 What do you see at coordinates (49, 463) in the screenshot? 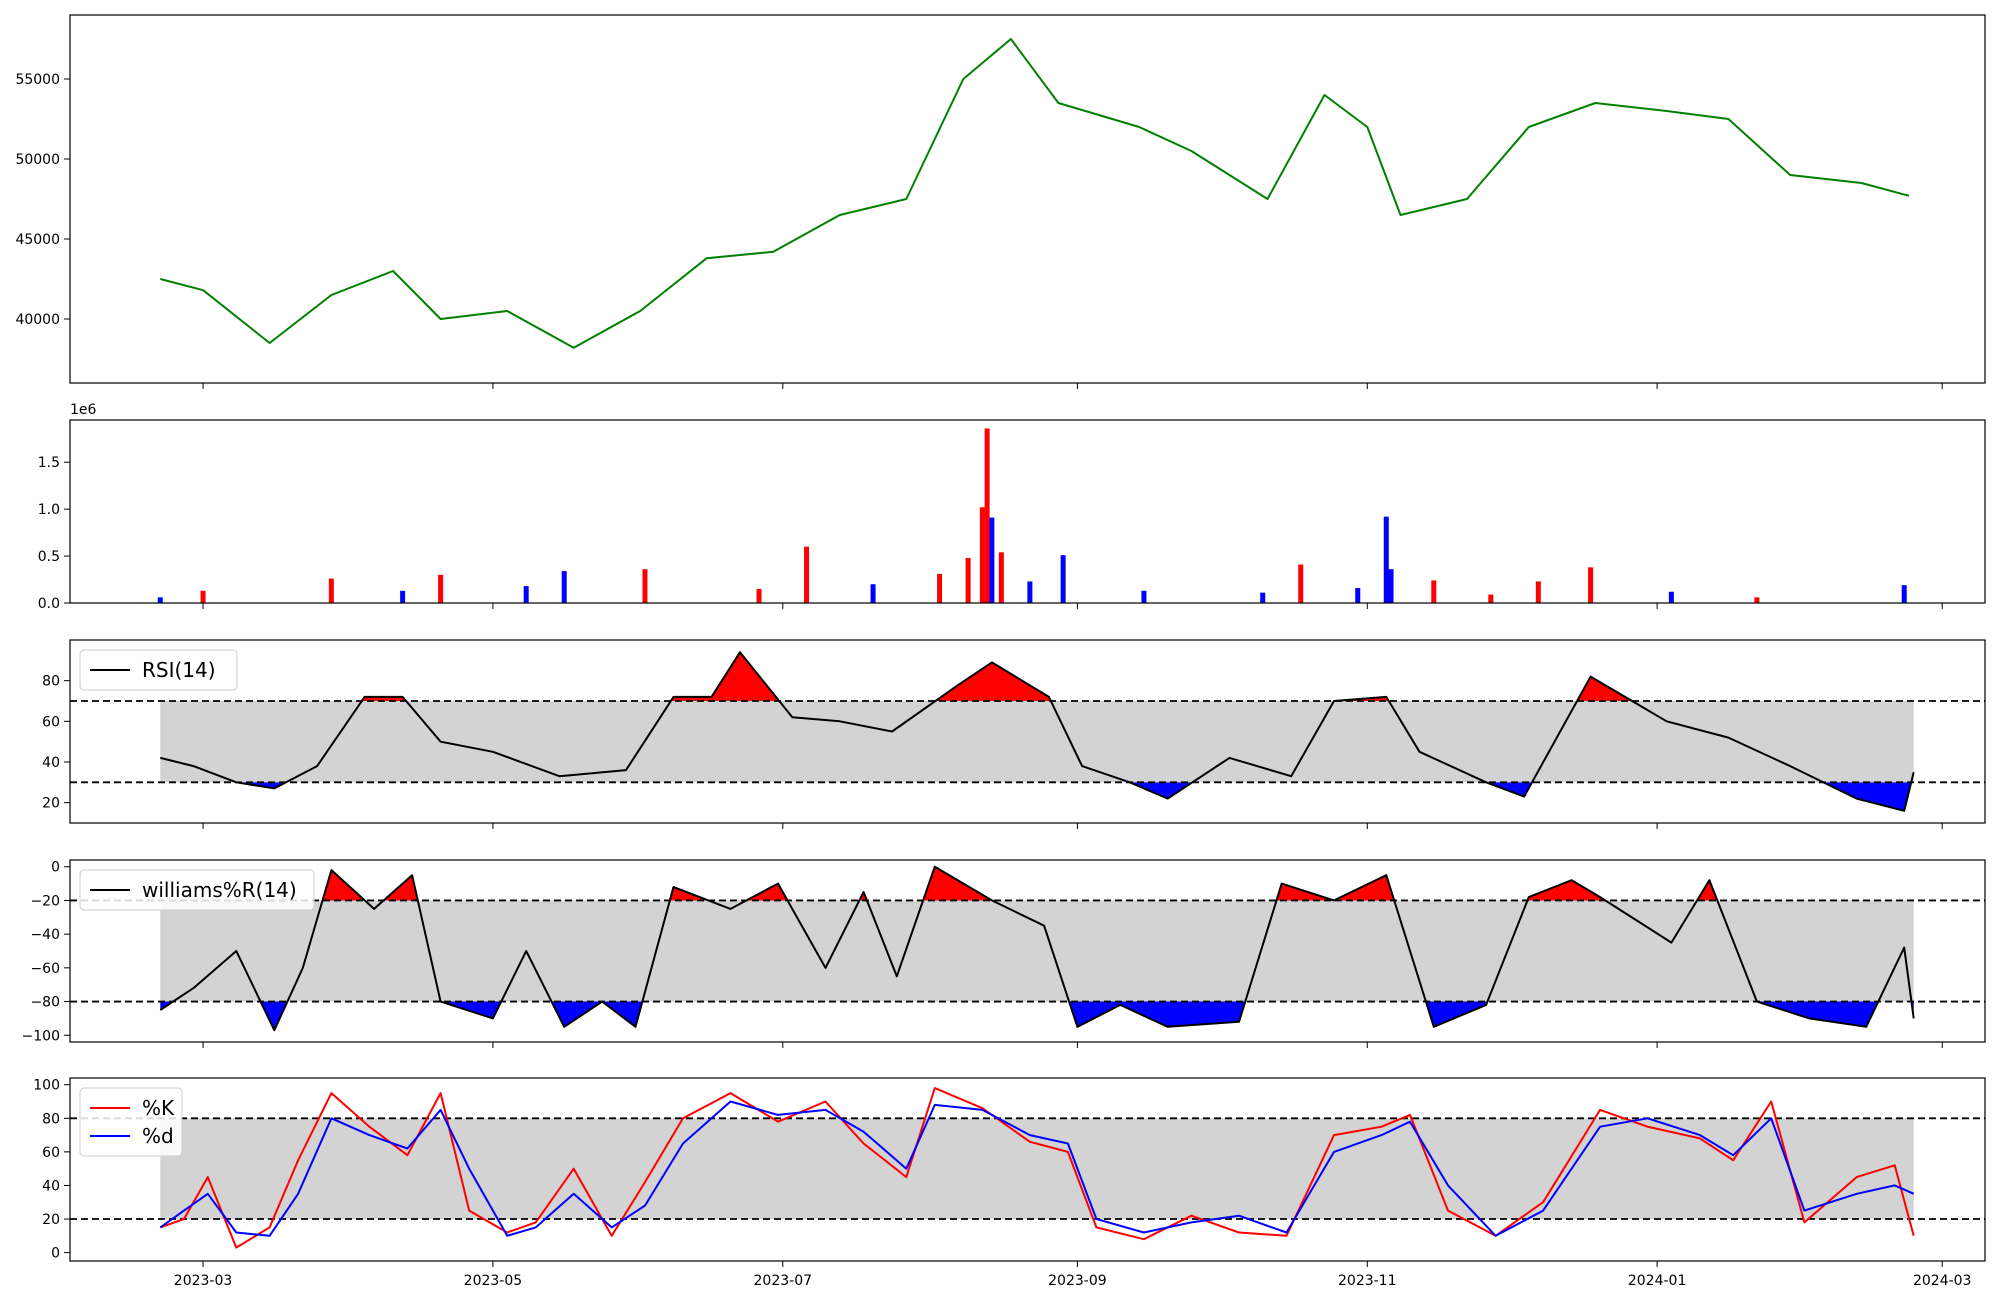
I see `y-tick-label: 1.5` at bounding box center [49, 463].